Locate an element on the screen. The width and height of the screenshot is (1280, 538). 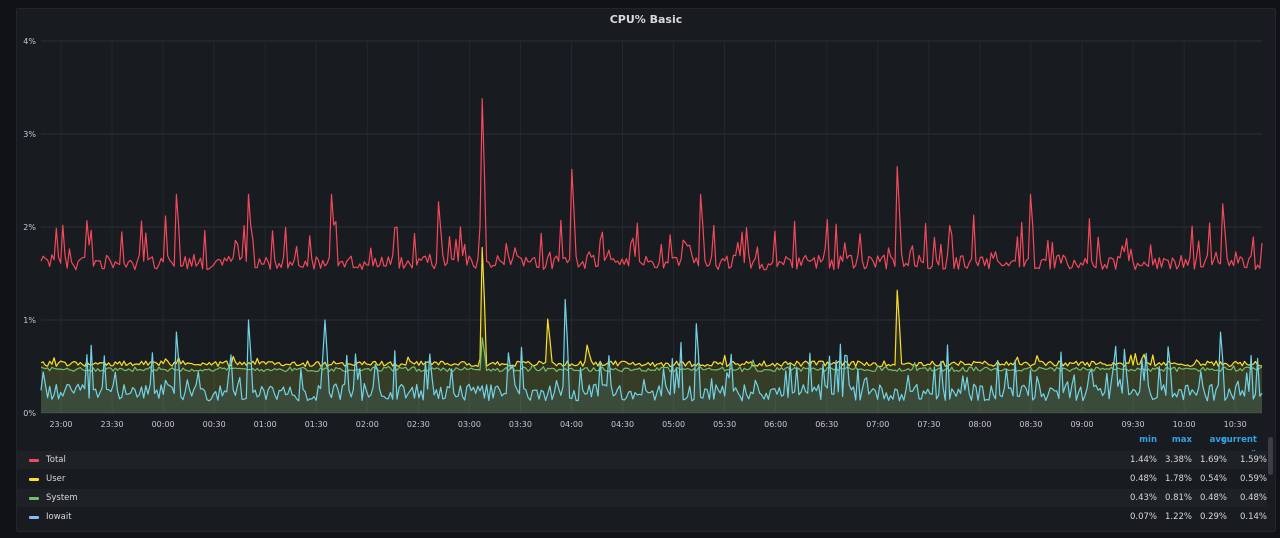
legend-value-min: 0.43% is located at coordinates (1143, 498).